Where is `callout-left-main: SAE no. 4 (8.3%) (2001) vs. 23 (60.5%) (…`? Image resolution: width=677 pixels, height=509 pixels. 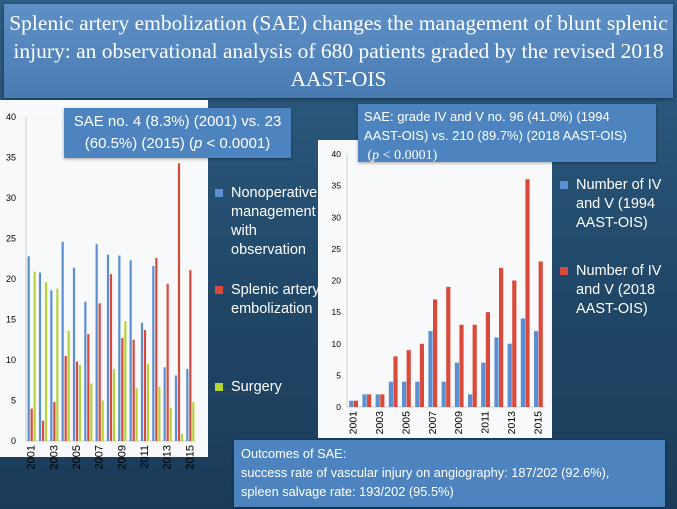
callout-left-main: SAE no. 4 (8.3%) (2001) vs. 23 (60.5%) (… is located at coordinates (177, 132).